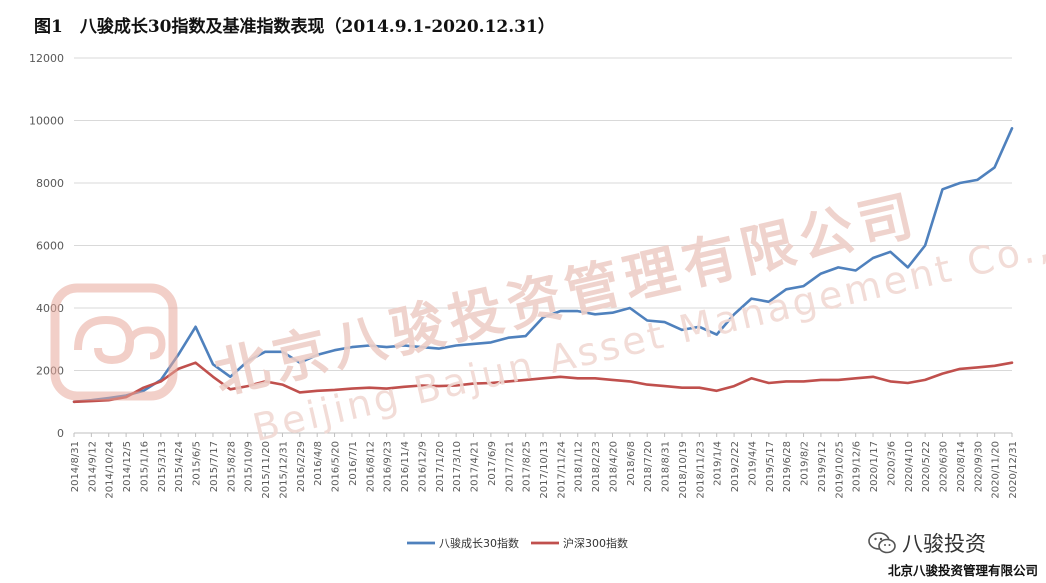  Describe the element at coordinates (492, 463) in the screenshot. I see `x-tick-label: 2017/6/9` at that location.